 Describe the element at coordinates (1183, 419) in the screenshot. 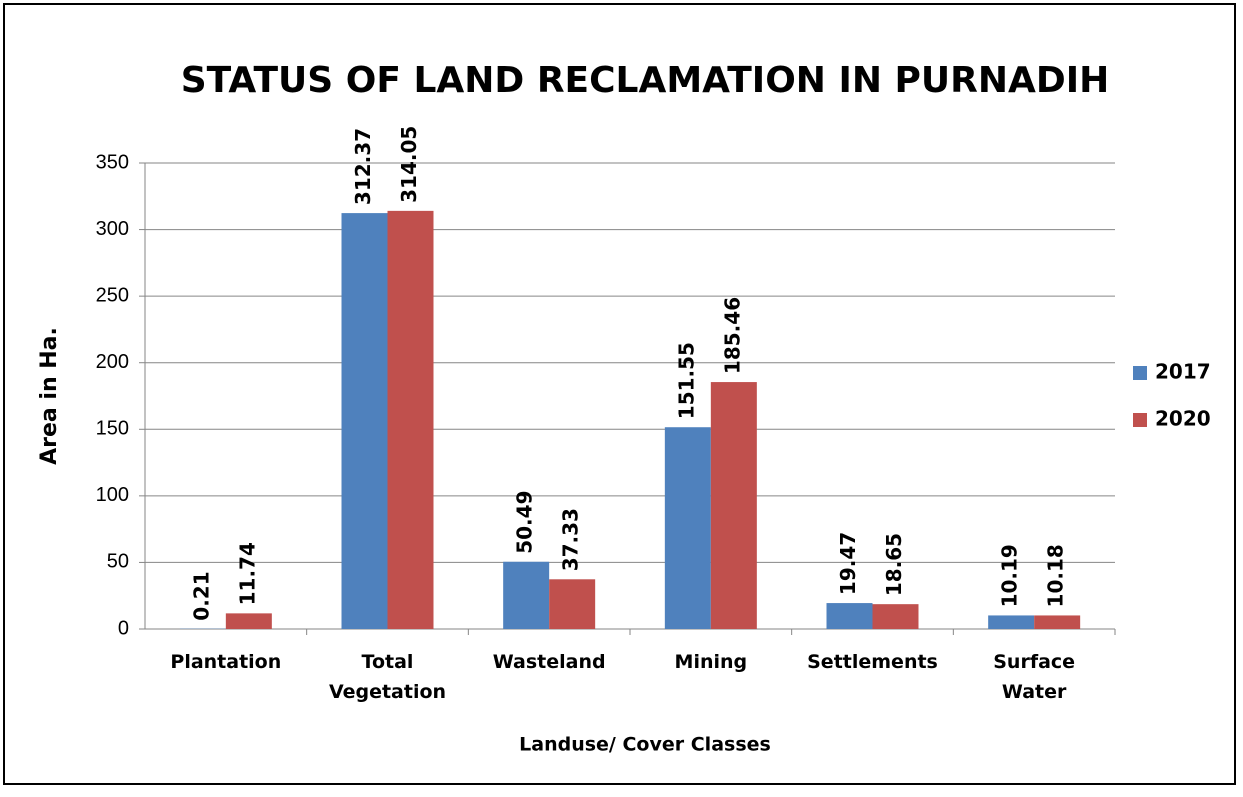

I see `legend-label: 2020` at that location.